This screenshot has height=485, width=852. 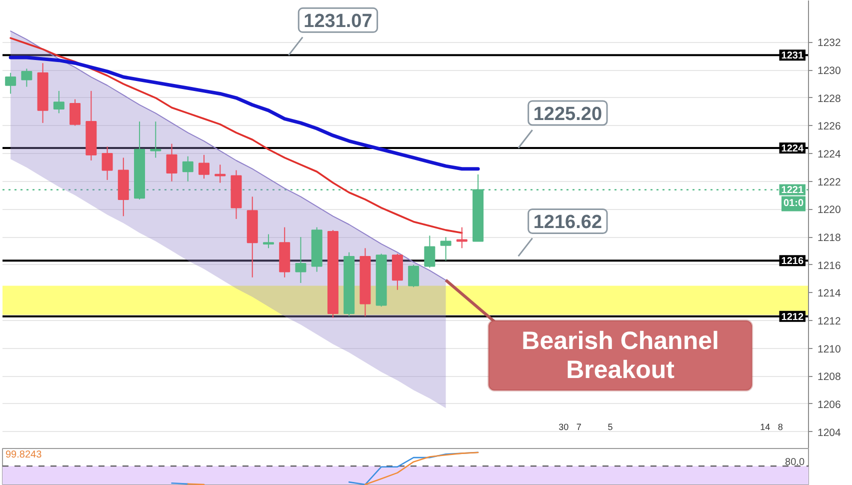 What do you see at coordinates (792, 197) in the screenshot?
I see `ref-line-label: 1221 01:0` at bounding box center [792, 197].